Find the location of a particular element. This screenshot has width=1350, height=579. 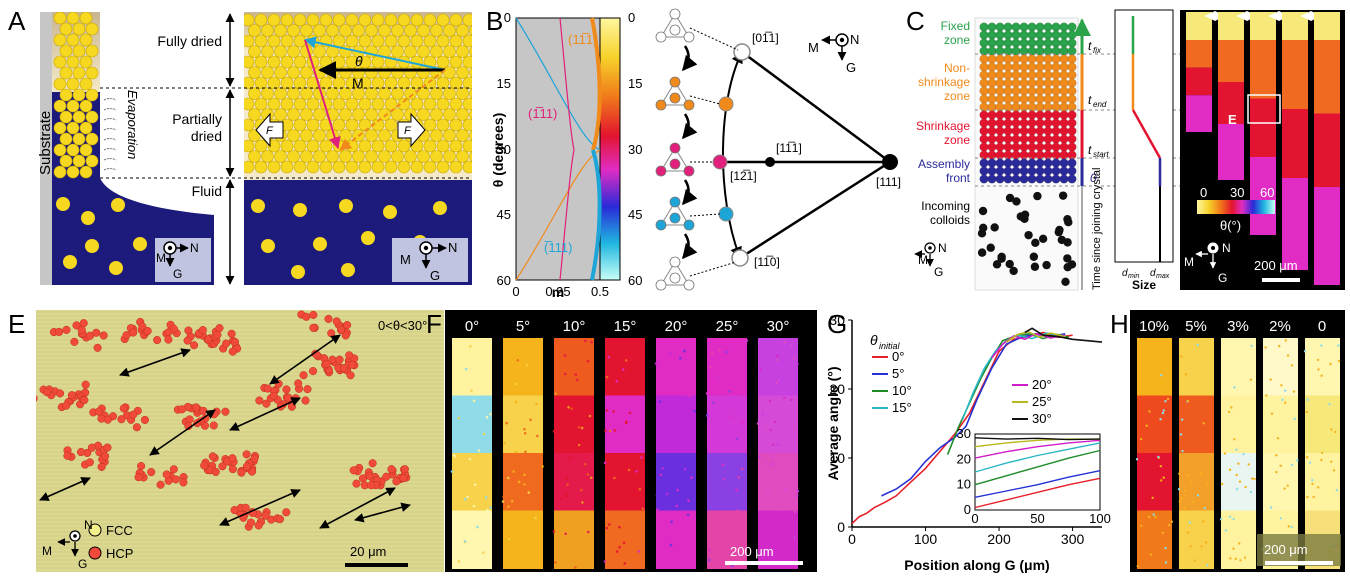

tri-outline is located at coordinates (675, 93).